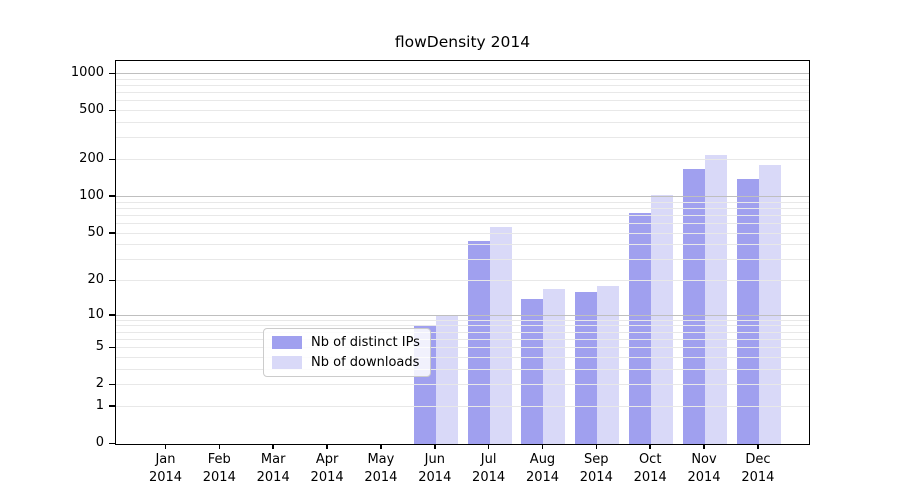 The width and height of the screenshot is (900, 500). What do you see at coordinates (99, 442) in the screenshot?
I see `y-tick-label: 0` at bounding box center [99, 442].